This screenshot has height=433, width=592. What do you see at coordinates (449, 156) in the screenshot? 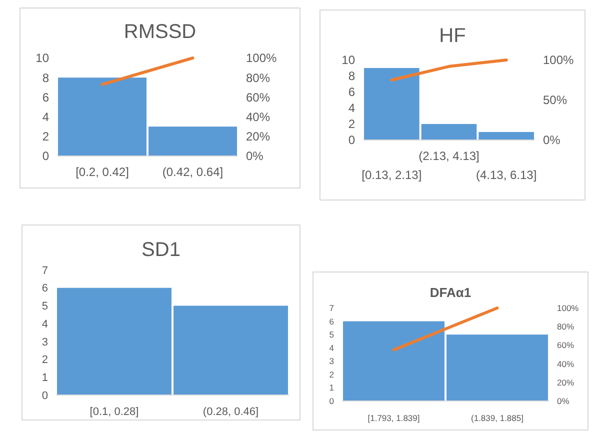
I see `x-tick-label: (2.13, 4.13]` at bounding box center [449, 156].